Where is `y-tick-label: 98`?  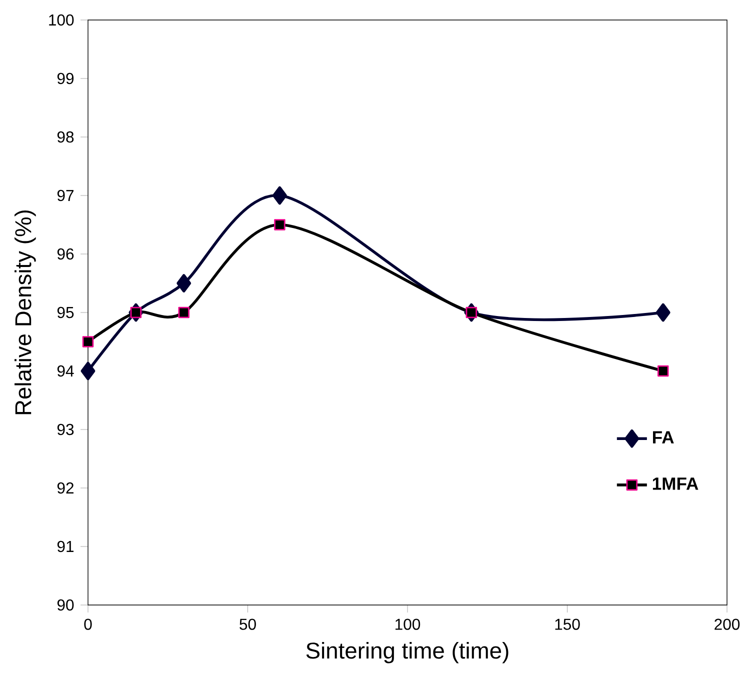 y-tick-label: 98 is located at coordinates (65, 137).